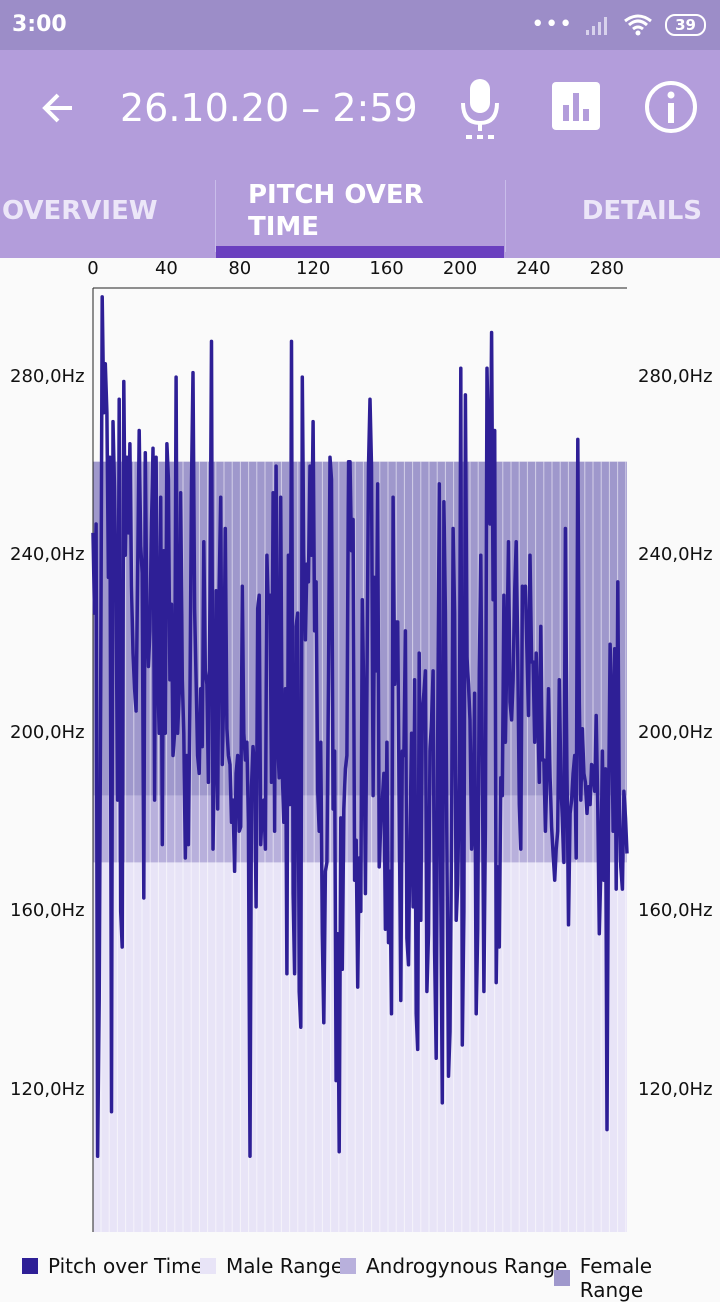  I want to click on arrow-left-icon, so click(57, 108).